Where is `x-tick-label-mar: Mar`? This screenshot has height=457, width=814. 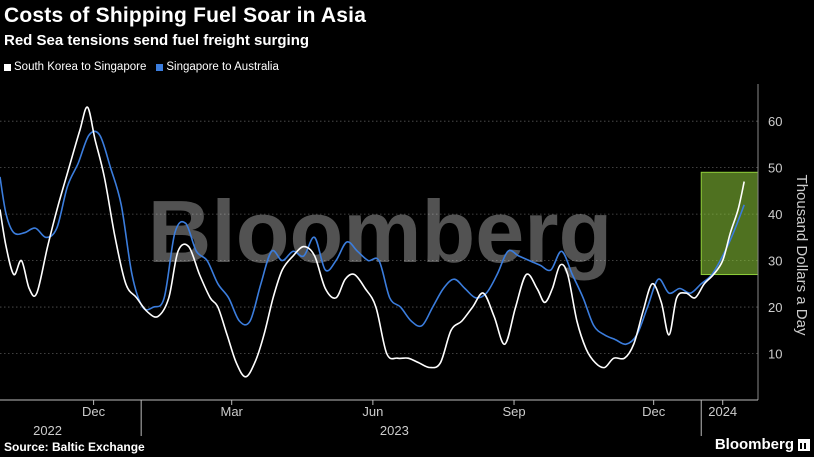 x-tick-label-mar: Mar is located at coordinates (232, 411).